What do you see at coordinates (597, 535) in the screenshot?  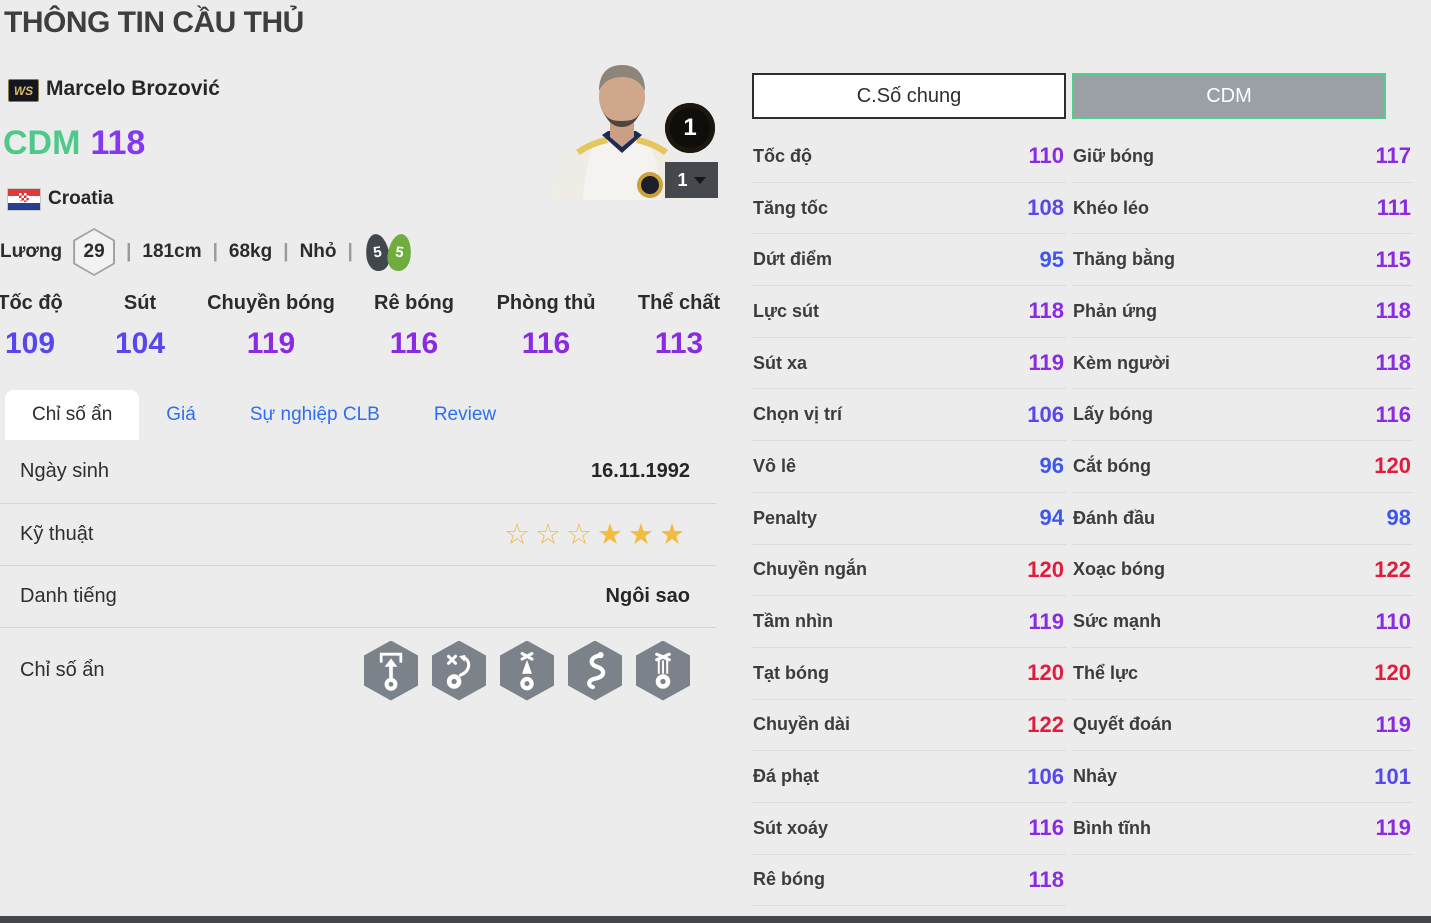 I see `skill-moves-stars: ☆☆☆★★★` at bounding box center [597, 535].